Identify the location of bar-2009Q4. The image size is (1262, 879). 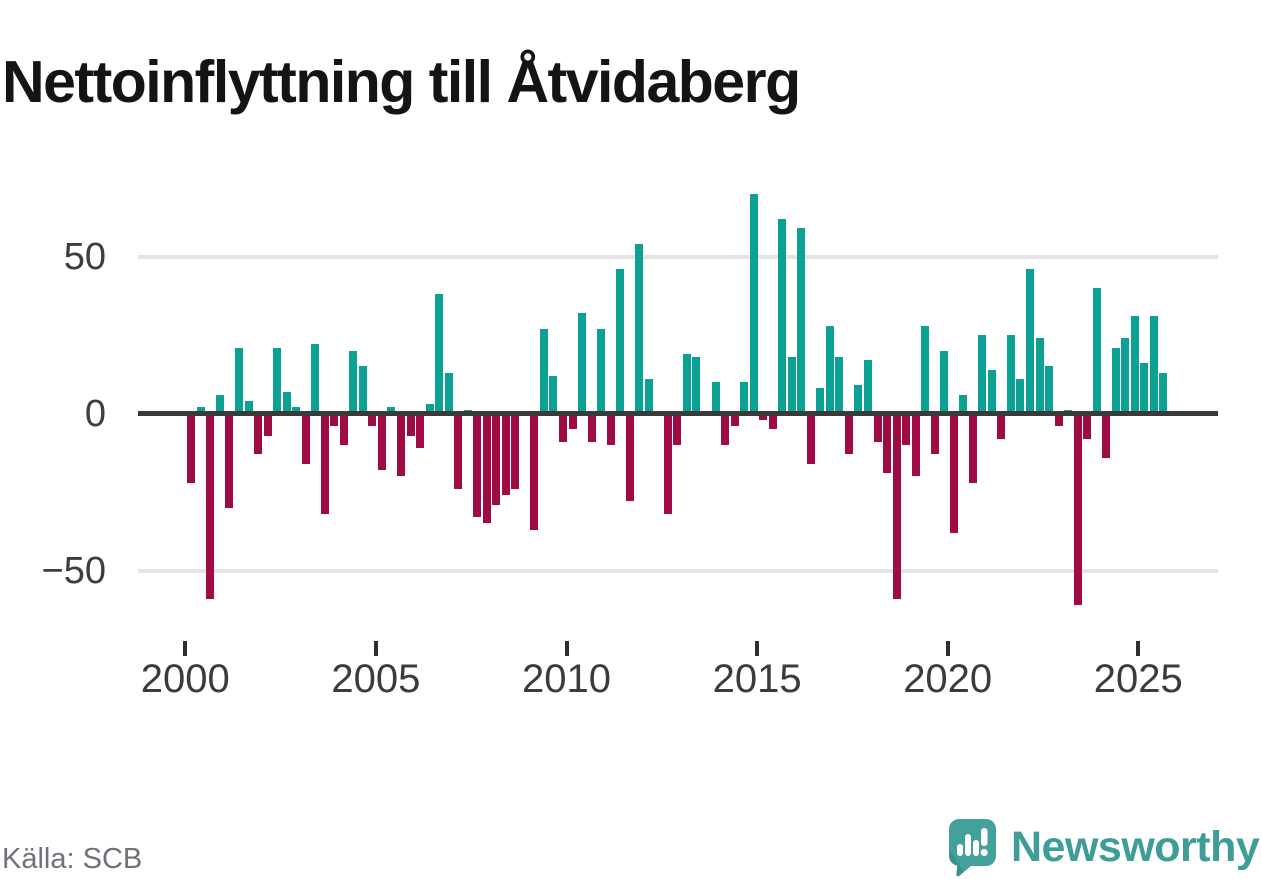
(563, 427).